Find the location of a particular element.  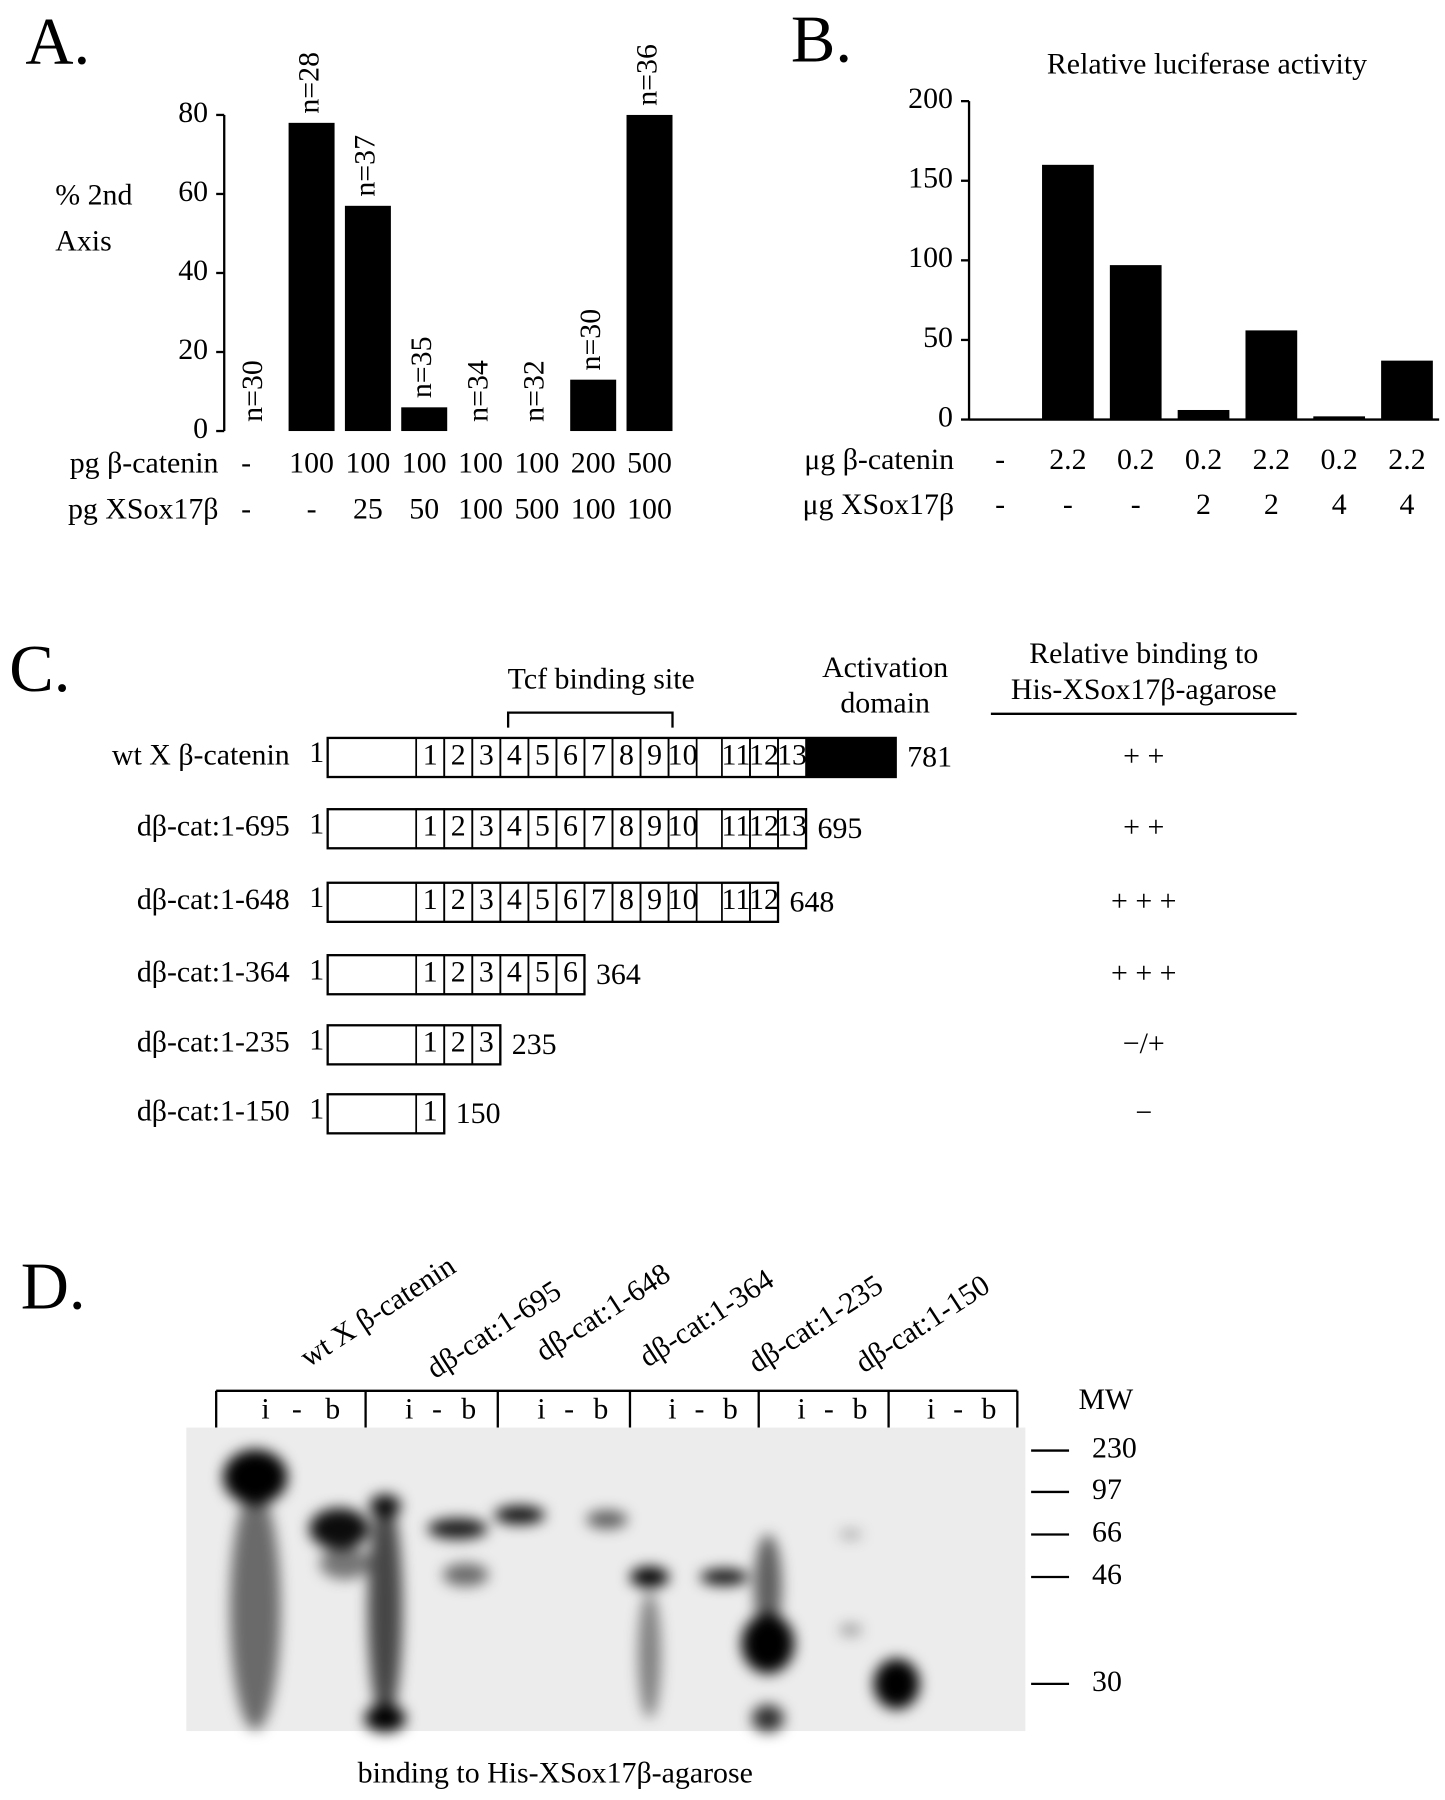

gel-caption: binding to His-XSox17β-agarose is located at coordinates (555, 1773).